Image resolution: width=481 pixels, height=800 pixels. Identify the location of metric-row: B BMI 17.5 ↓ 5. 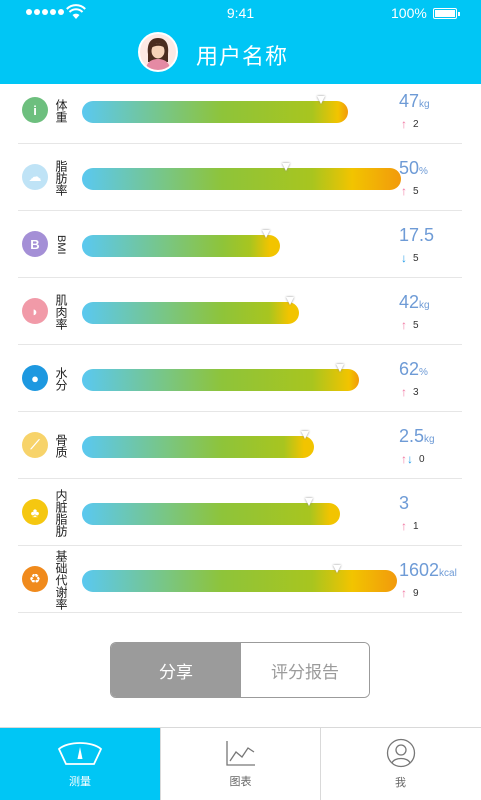
(240, 244).